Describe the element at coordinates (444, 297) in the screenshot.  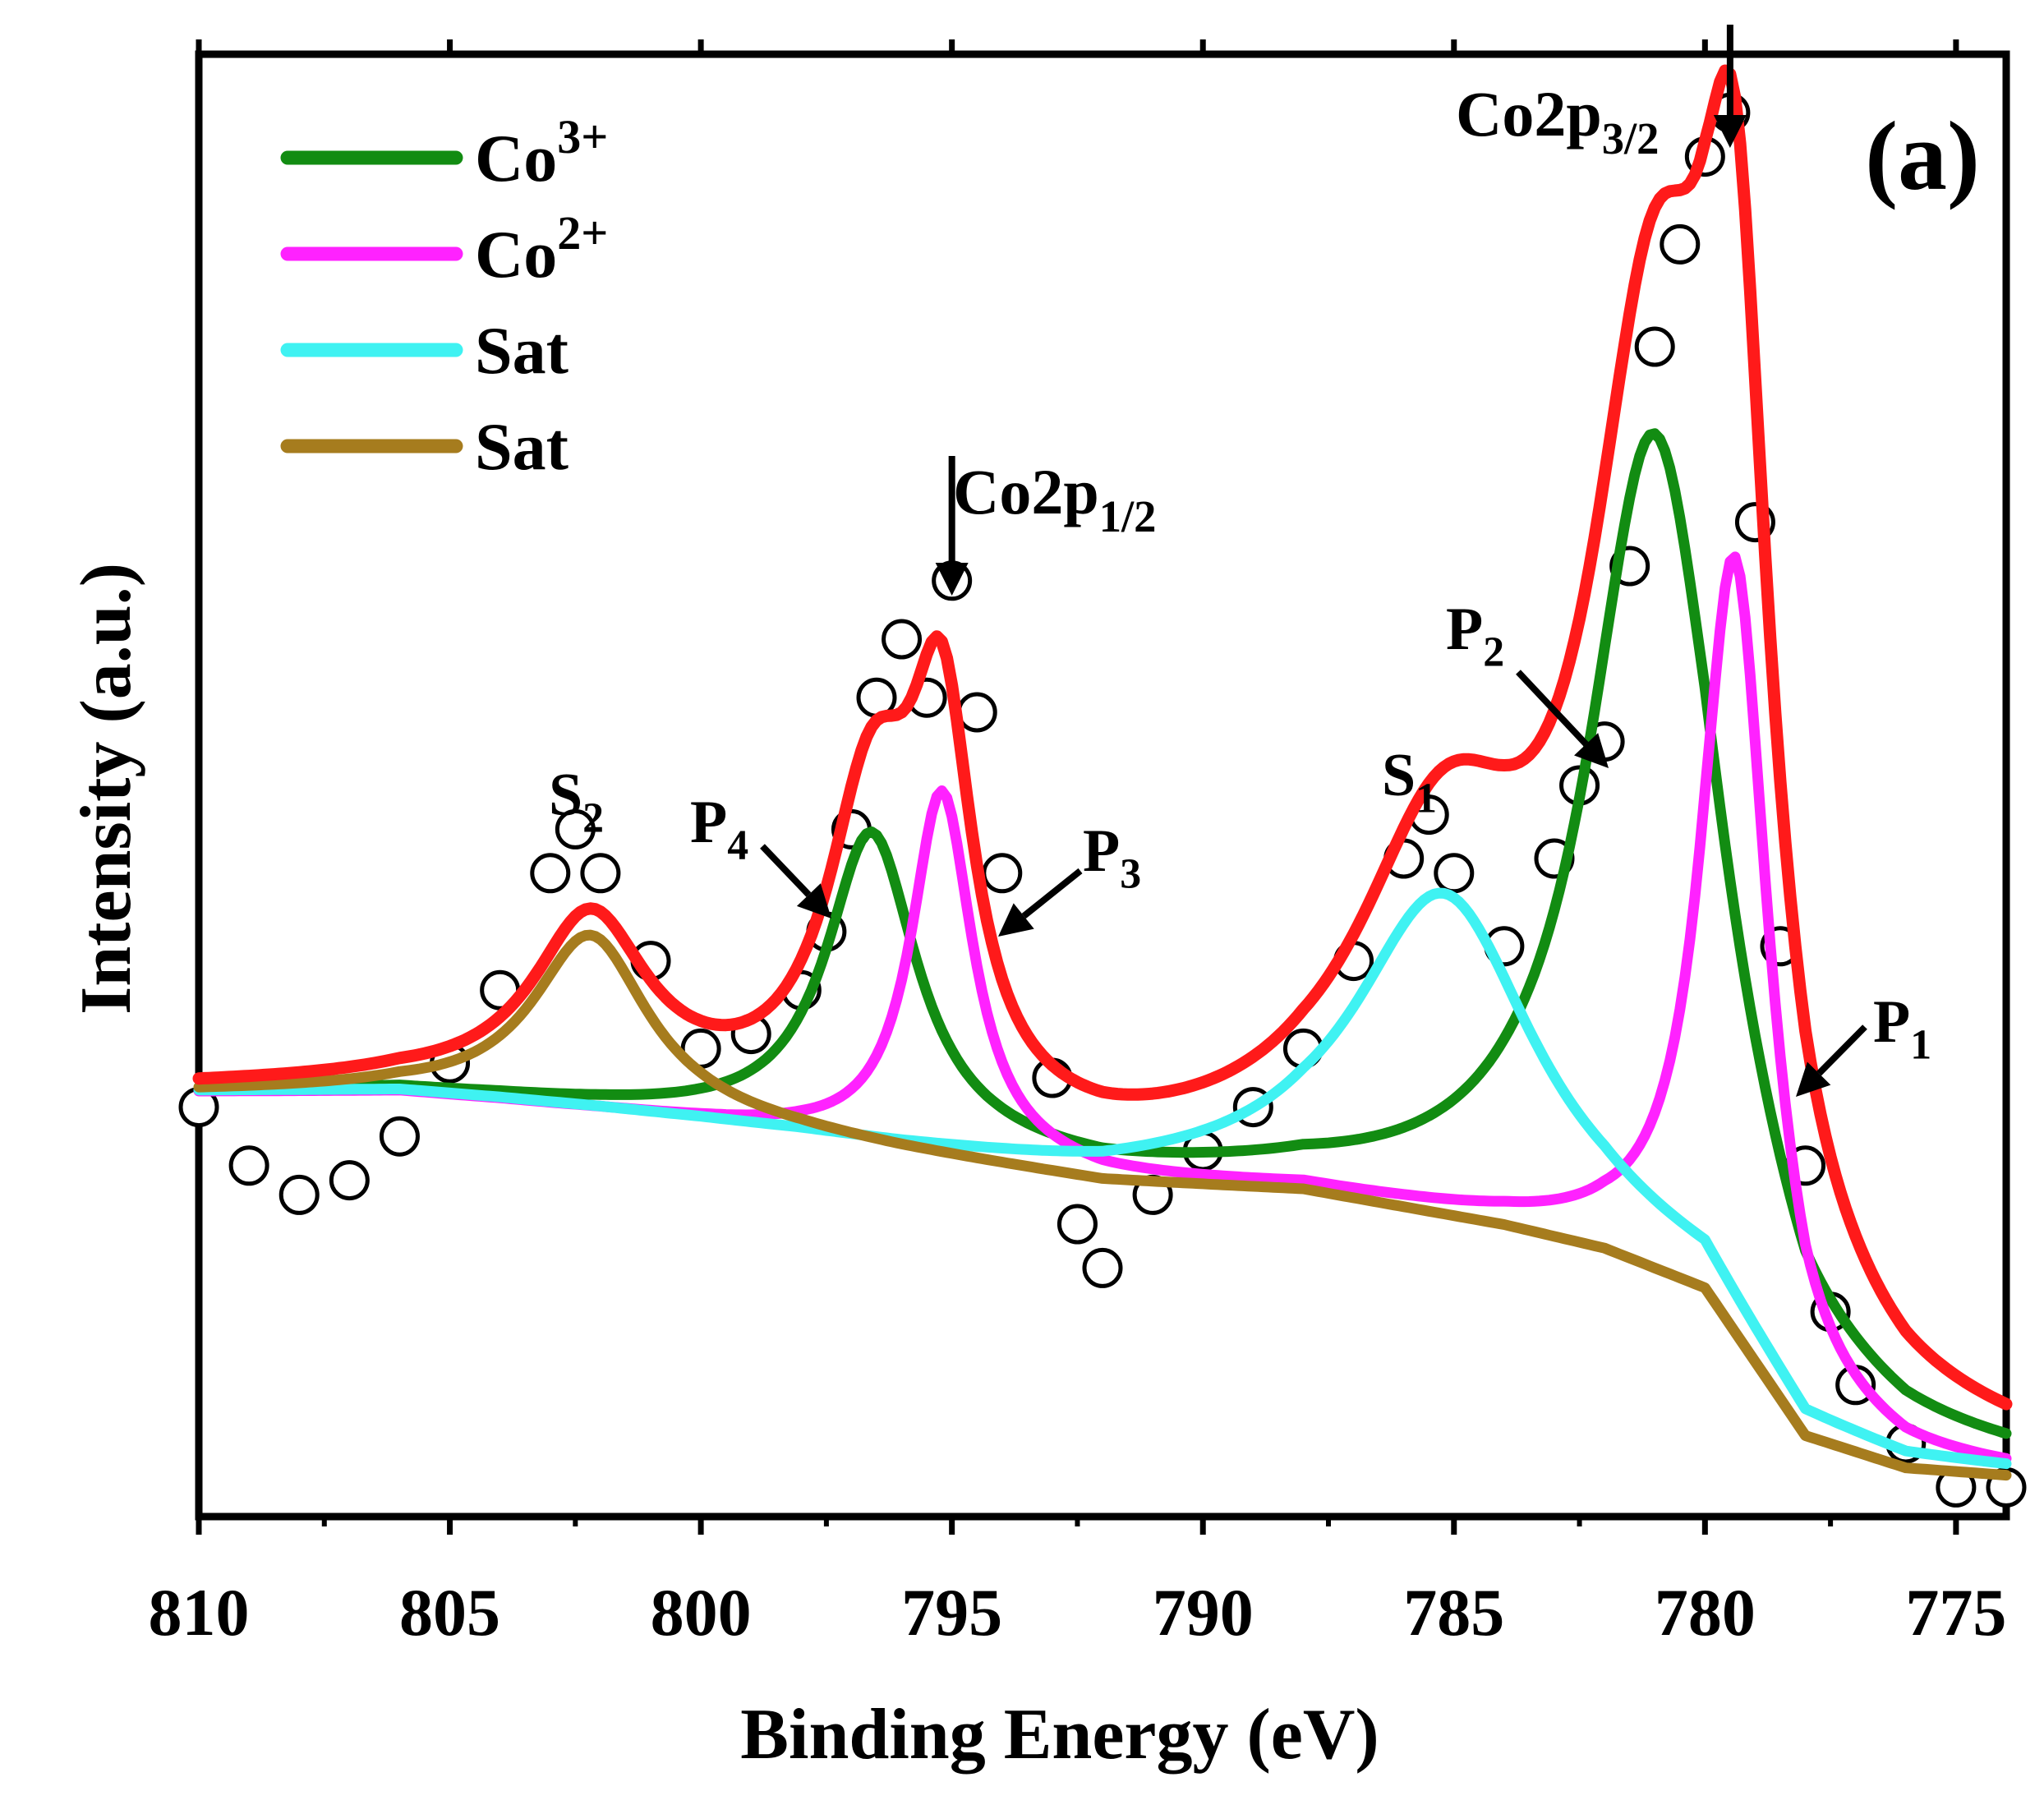
I see `legend: Co3+ Co2+ Sat Sat` at that location.